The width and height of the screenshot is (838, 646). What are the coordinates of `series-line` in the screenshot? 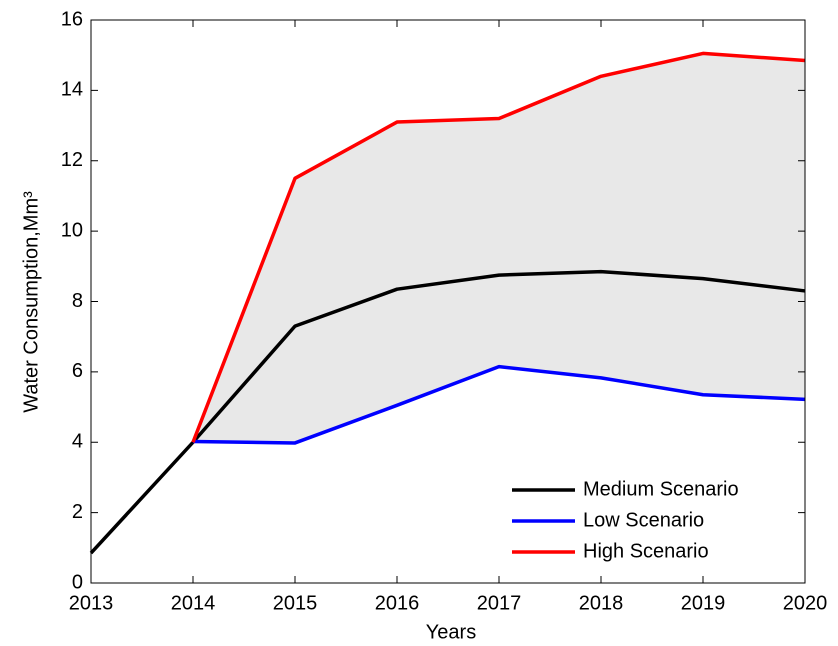 It's located at (499, 404).